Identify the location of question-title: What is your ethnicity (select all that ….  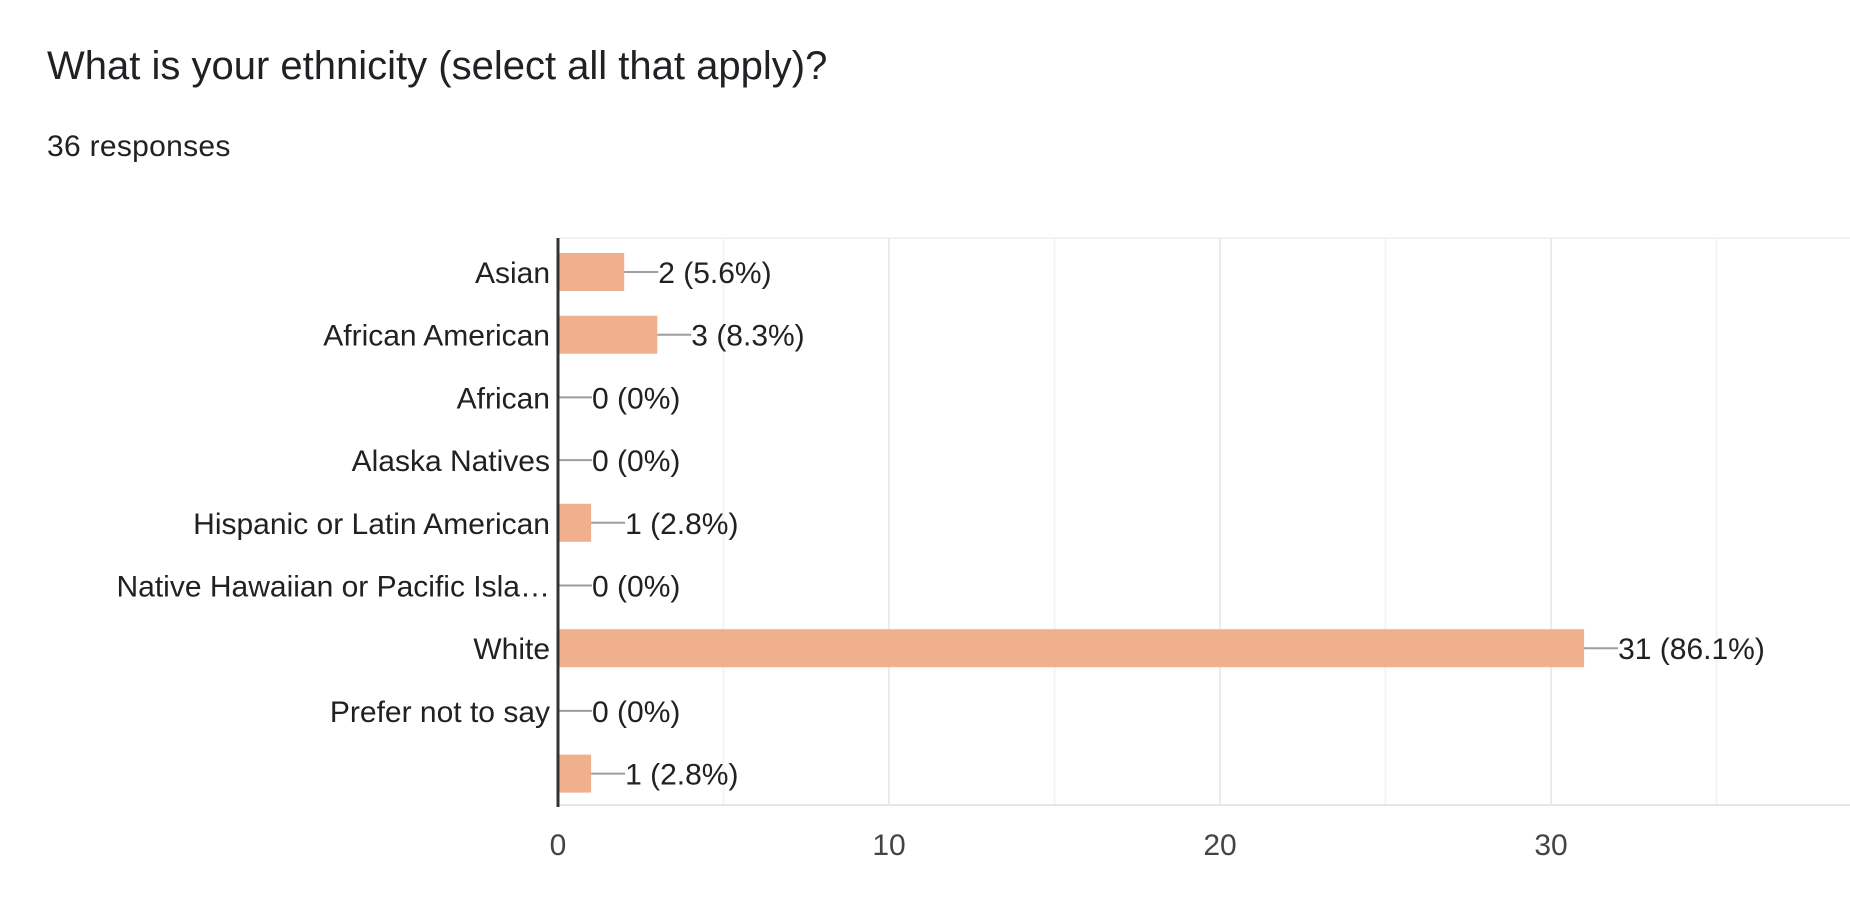
(437, 66).